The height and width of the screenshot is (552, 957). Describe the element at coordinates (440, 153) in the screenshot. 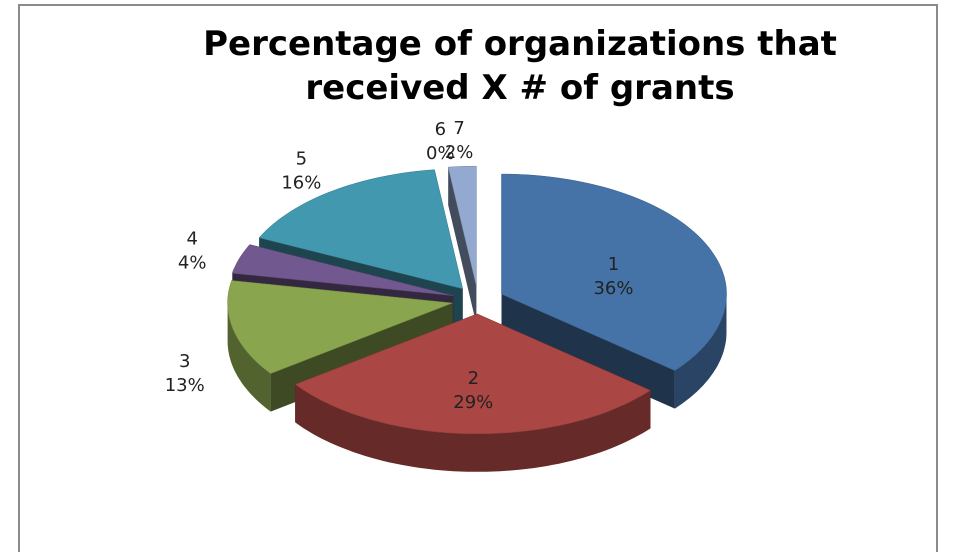

I see `data-label: 0%` at that location.